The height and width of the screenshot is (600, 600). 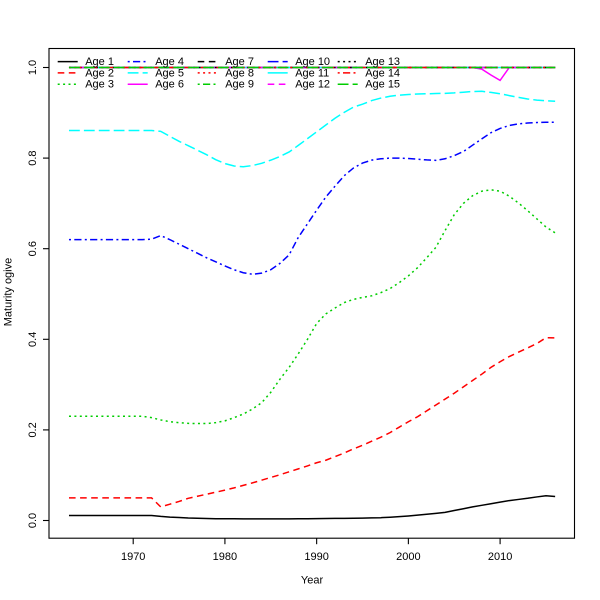 I want to click on svg-text: 1980, so click(x=225, y=557).